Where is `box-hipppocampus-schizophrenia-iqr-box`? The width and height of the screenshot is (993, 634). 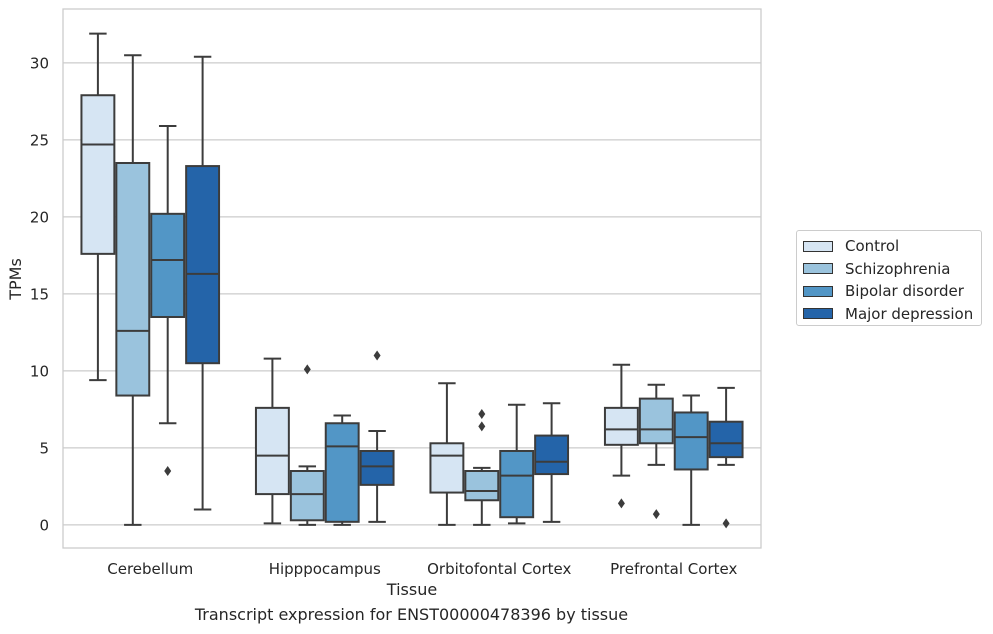 box-hipppocampus-schizophrenia-iqr-box is located at coordinates (307, 496).